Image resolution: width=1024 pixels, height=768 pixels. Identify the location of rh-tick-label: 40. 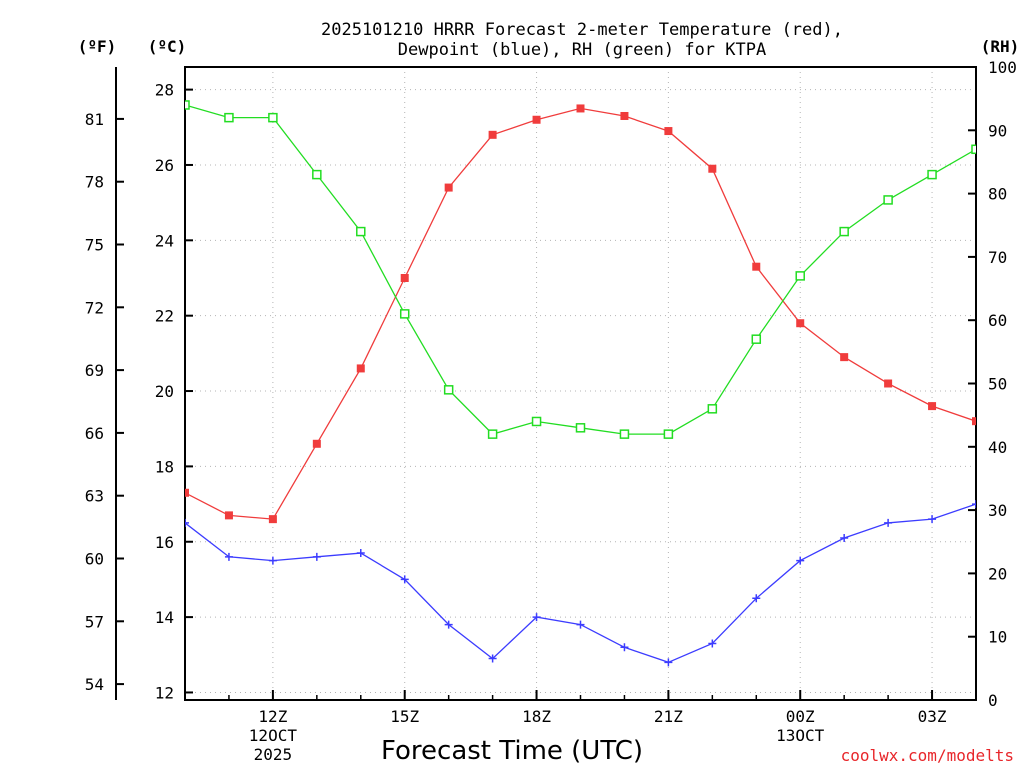
(997, 447).